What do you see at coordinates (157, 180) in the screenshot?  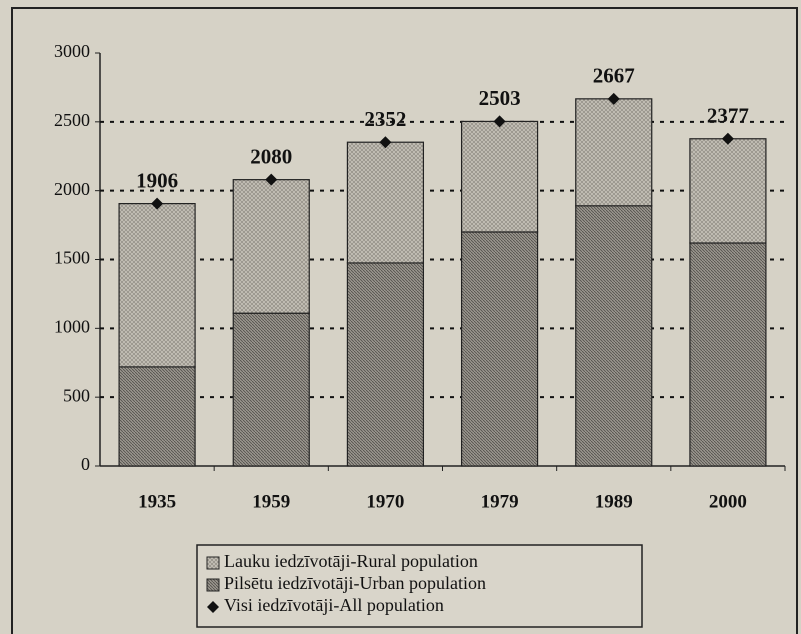 I see `data-label: 1906` at bounding box center [157, 180].